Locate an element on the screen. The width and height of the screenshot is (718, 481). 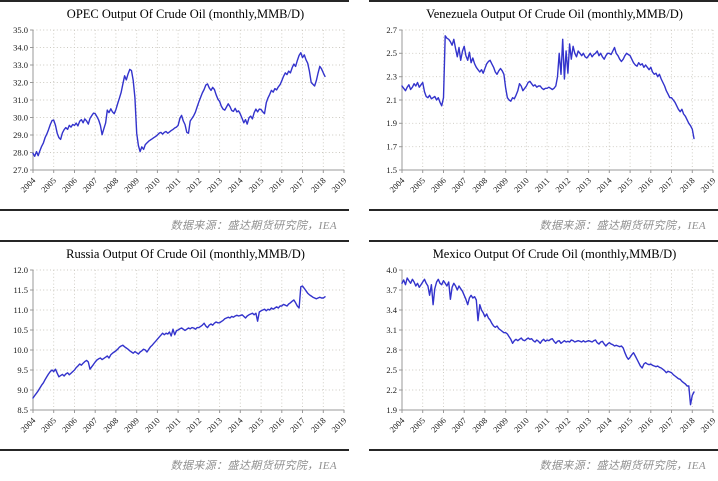
y-tick-label: 9.0 is located at coordinates (22, 390).